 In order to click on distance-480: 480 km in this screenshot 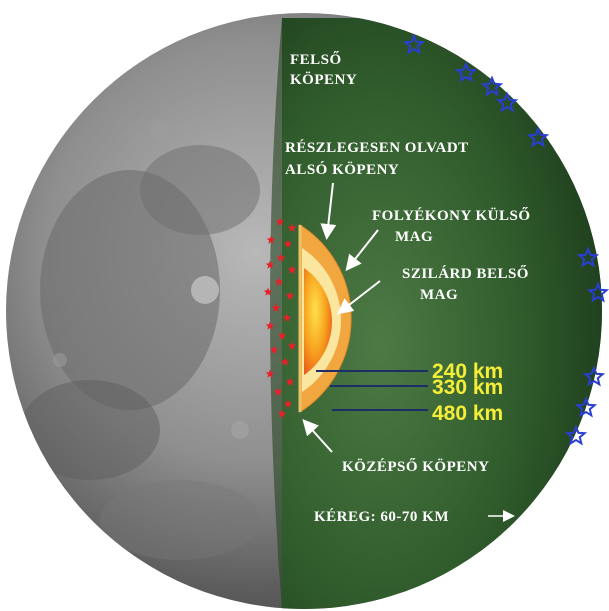, I will do `click(467, 413)`.